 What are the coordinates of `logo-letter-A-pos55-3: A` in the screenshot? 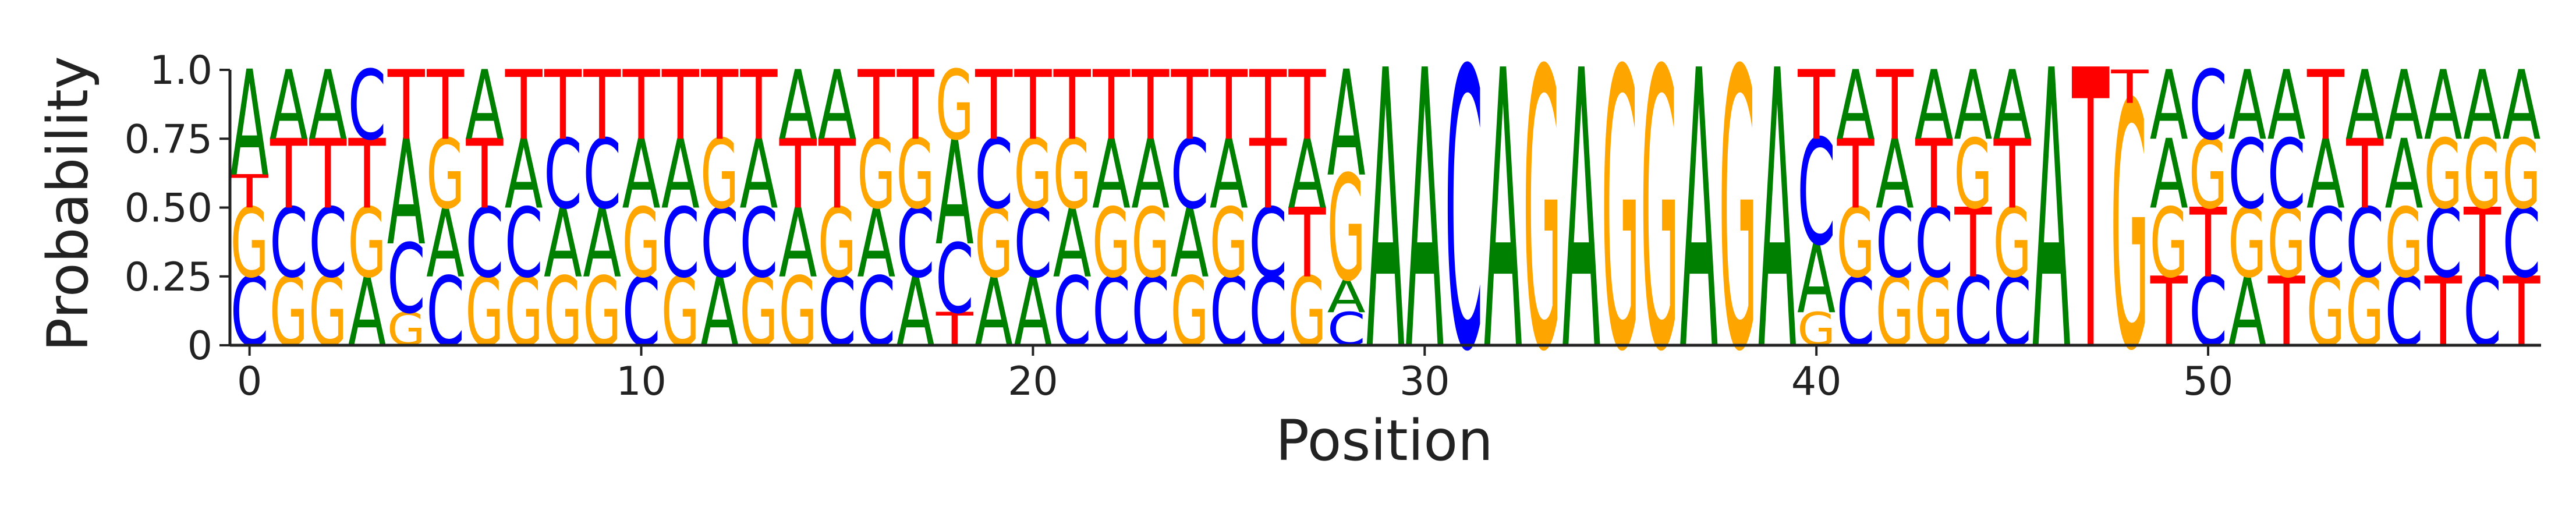 It's located at (2404, 105).